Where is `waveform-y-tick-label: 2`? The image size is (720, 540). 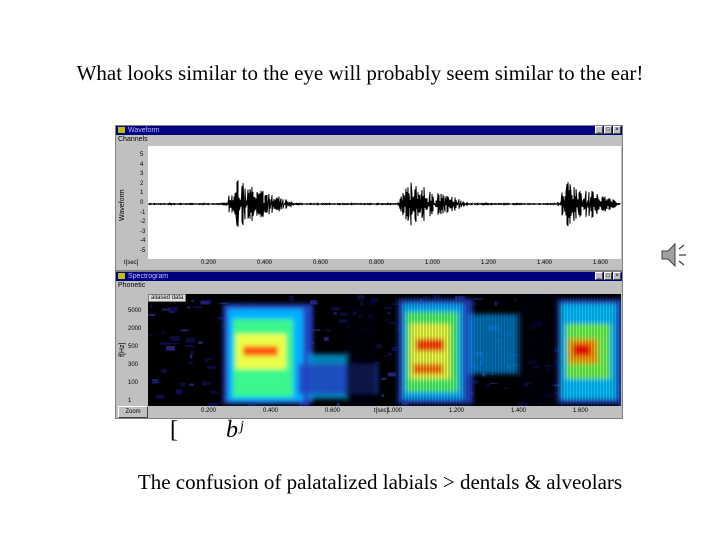 waveform-y-tick-label: 2 is located at coordinates (142, 183).